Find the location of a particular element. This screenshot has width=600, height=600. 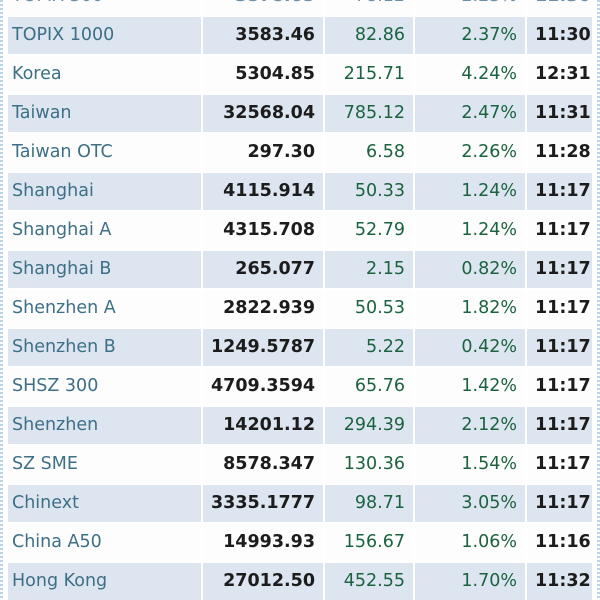

change-percent-cell: 4.24% is located at coordinates (470, 75).